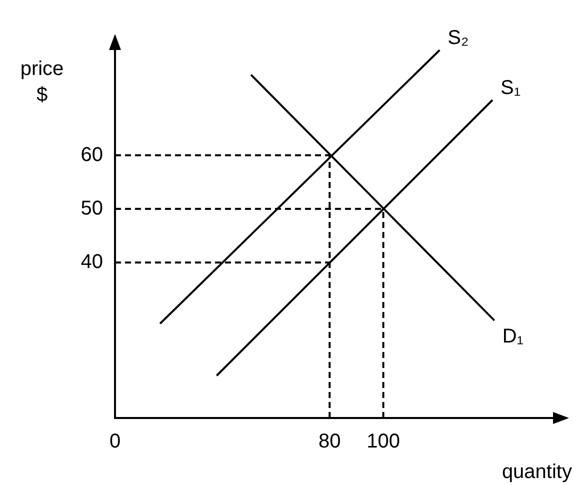  What do you see at coordinates (91, 155) in the screenshot?
I see `y-tick-label: 60` at bounding box center [91, 155].